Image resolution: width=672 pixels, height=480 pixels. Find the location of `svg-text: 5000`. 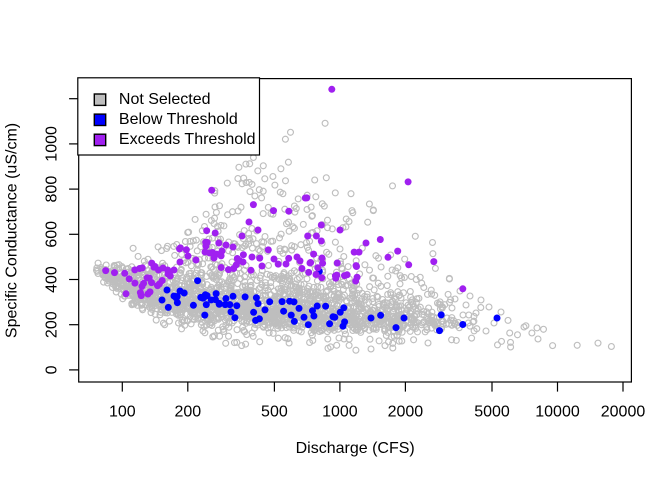

svg-text: 5000 is located at coordinates (492, 412).